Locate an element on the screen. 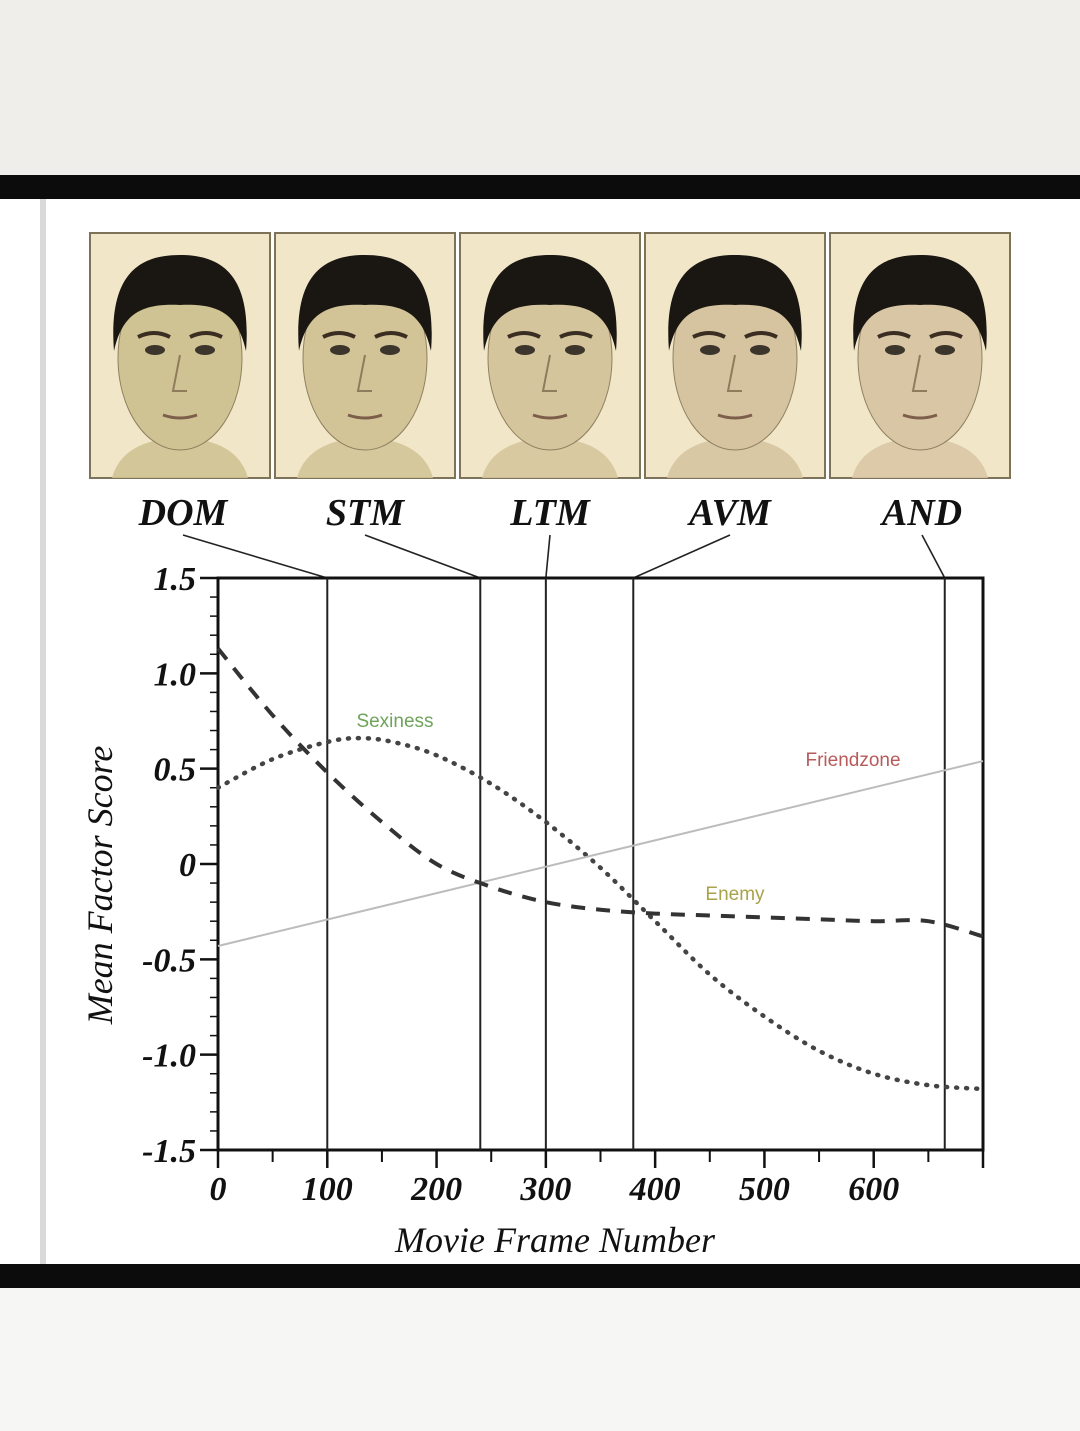 The height and width of the screenshot is (1431, 1080). series-enemy-line is located at coordinates (600, 793).